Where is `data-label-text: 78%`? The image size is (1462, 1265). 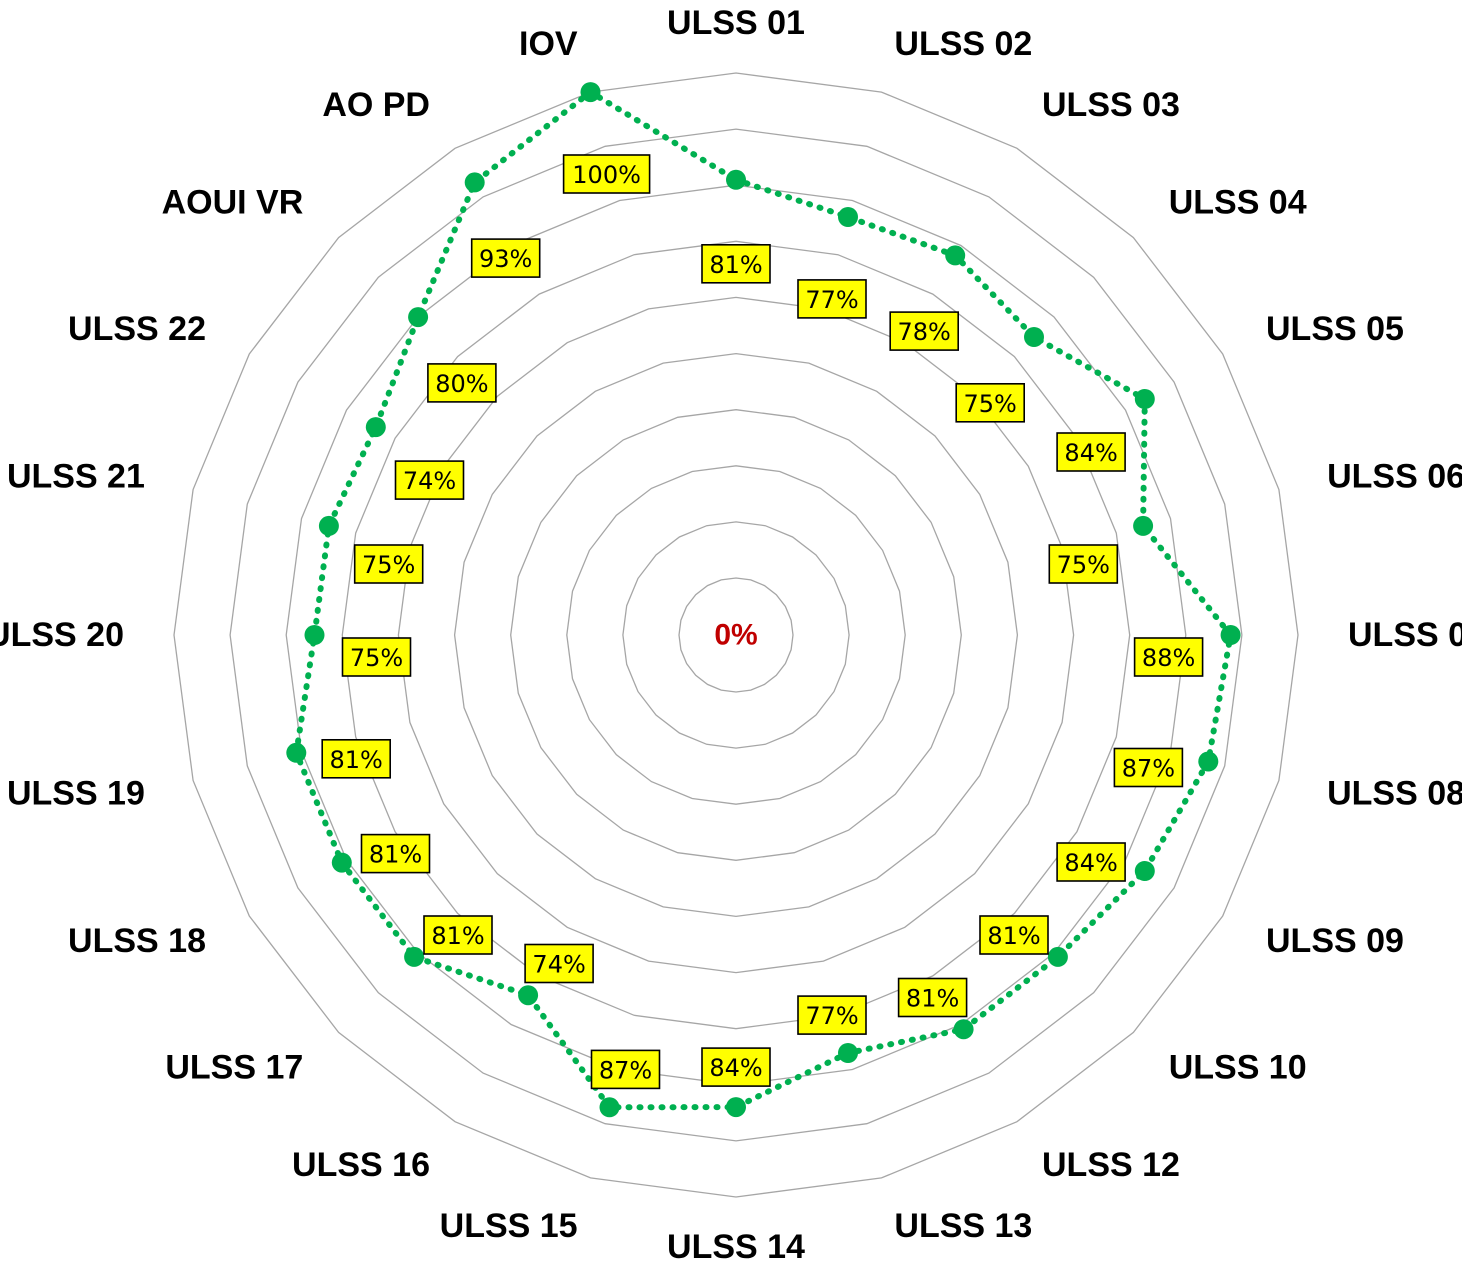
data-label-text: 78% is located at coordinates (924, 332).